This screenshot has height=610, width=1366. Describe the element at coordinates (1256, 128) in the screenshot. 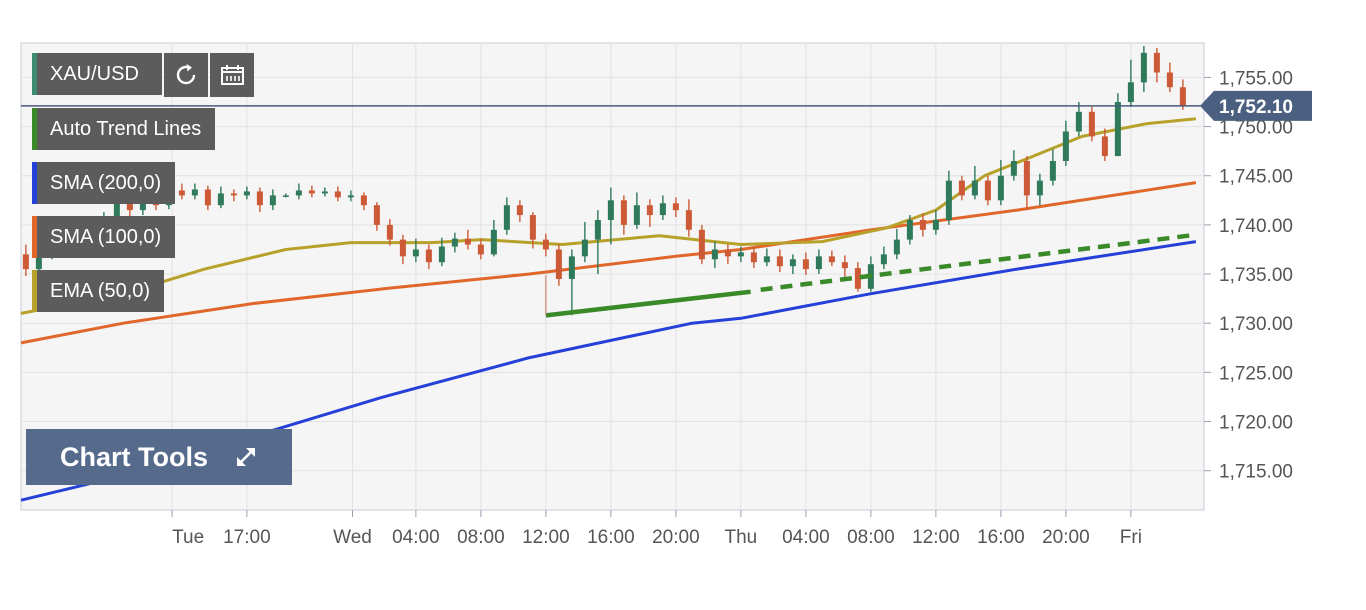

I see `y-tick-label: 1,750.00` at that location.